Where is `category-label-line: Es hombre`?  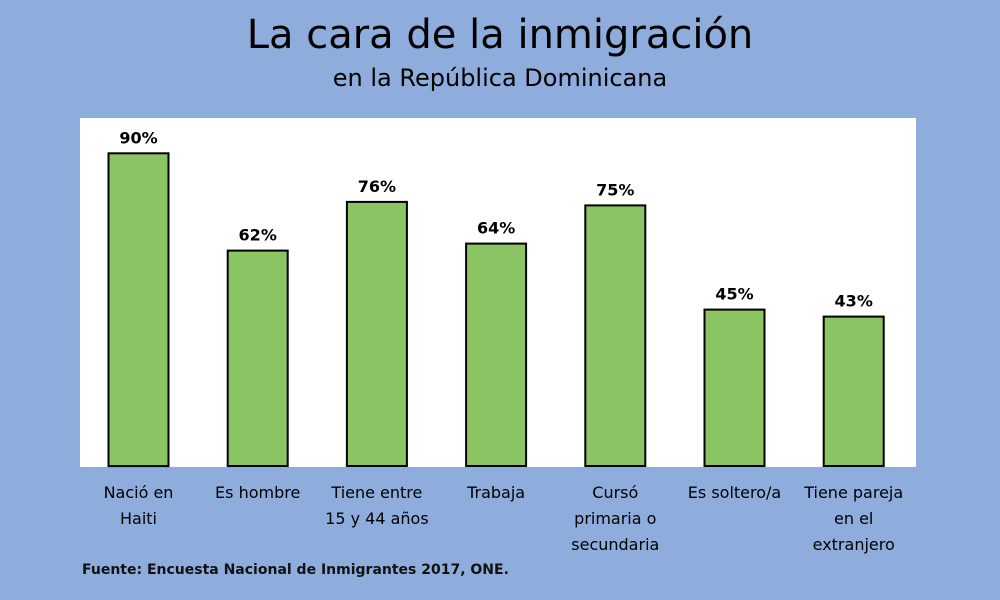 category-label-line: Es hombre is located at coordinates (257, 492).